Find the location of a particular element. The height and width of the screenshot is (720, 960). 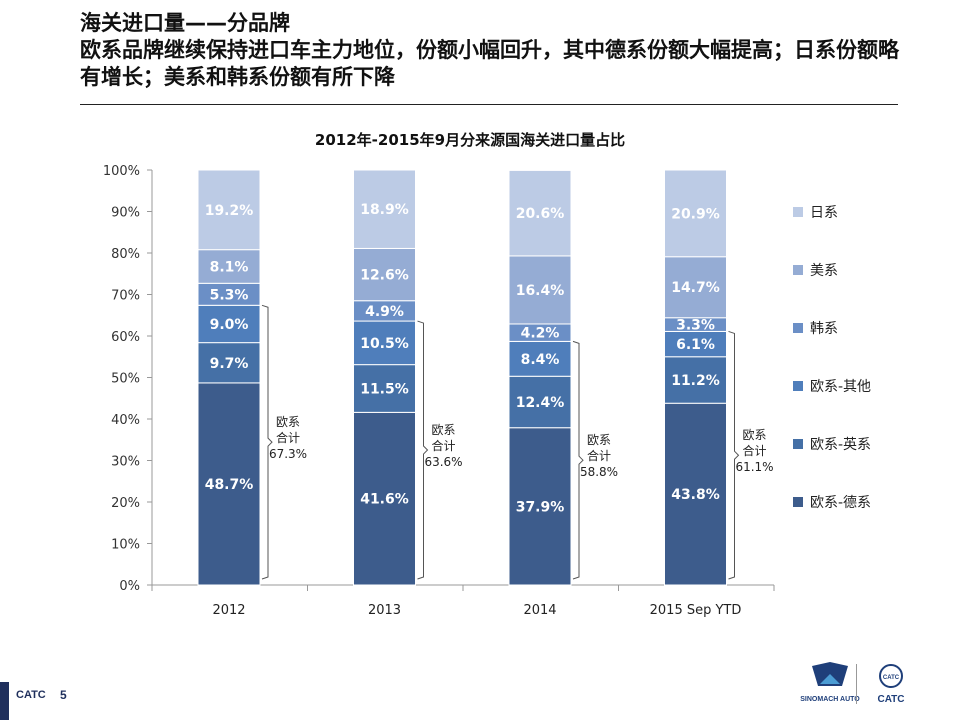

x-tick-label: 2015 Sep YTD is located at coordinates (696, 610).